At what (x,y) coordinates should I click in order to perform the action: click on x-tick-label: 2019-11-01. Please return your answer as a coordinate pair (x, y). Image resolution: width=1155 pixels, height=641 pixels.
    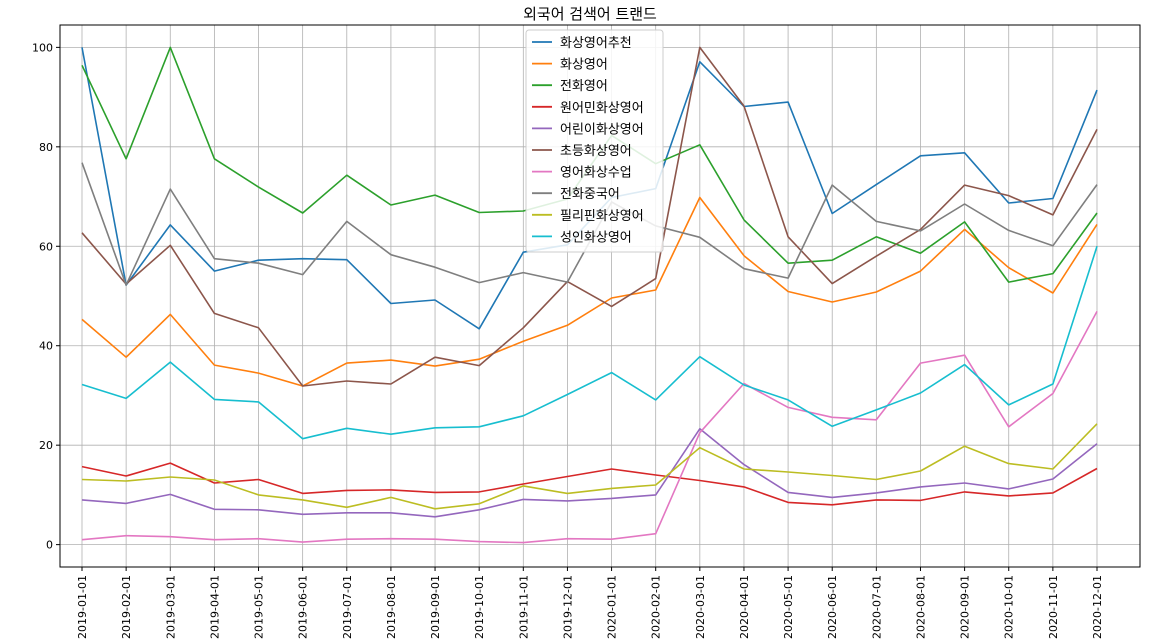
    Looking at the image, I should click on (523, 607).